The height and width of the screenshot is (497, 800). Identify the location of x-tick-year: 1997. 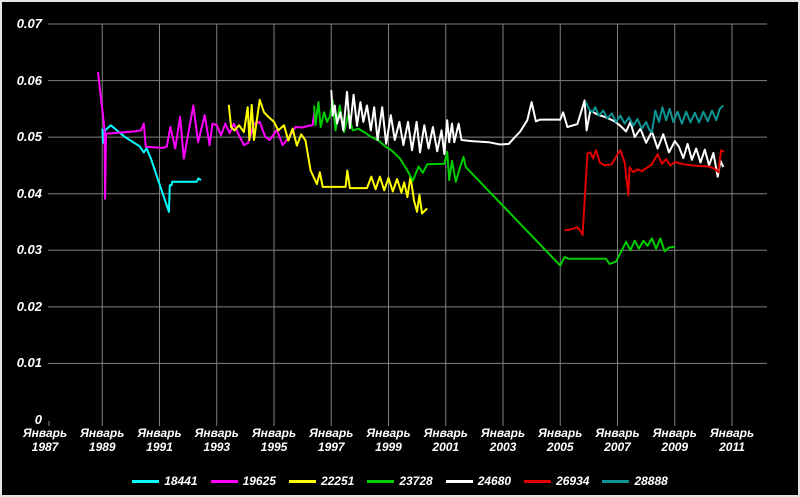
(331, 447).